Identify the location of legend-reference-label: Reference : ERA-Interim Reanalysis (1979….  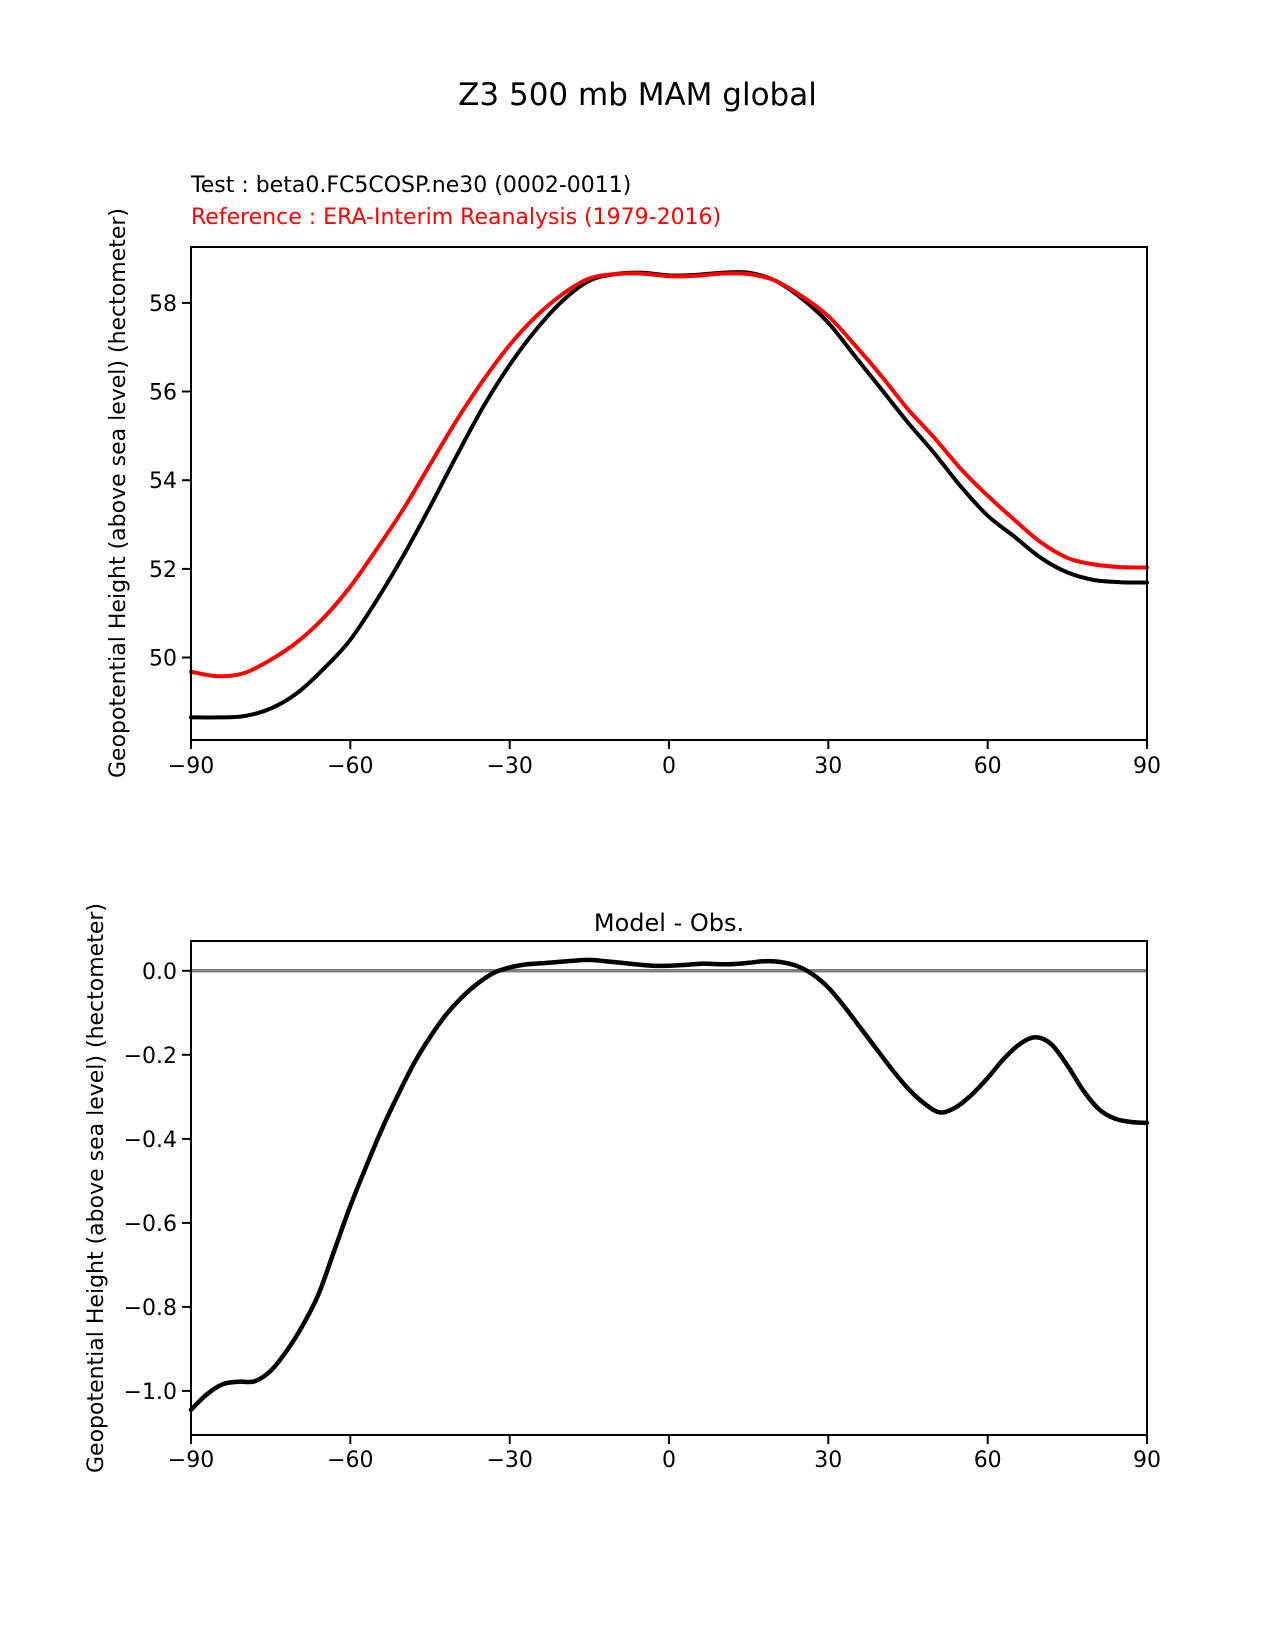
(456, 217).